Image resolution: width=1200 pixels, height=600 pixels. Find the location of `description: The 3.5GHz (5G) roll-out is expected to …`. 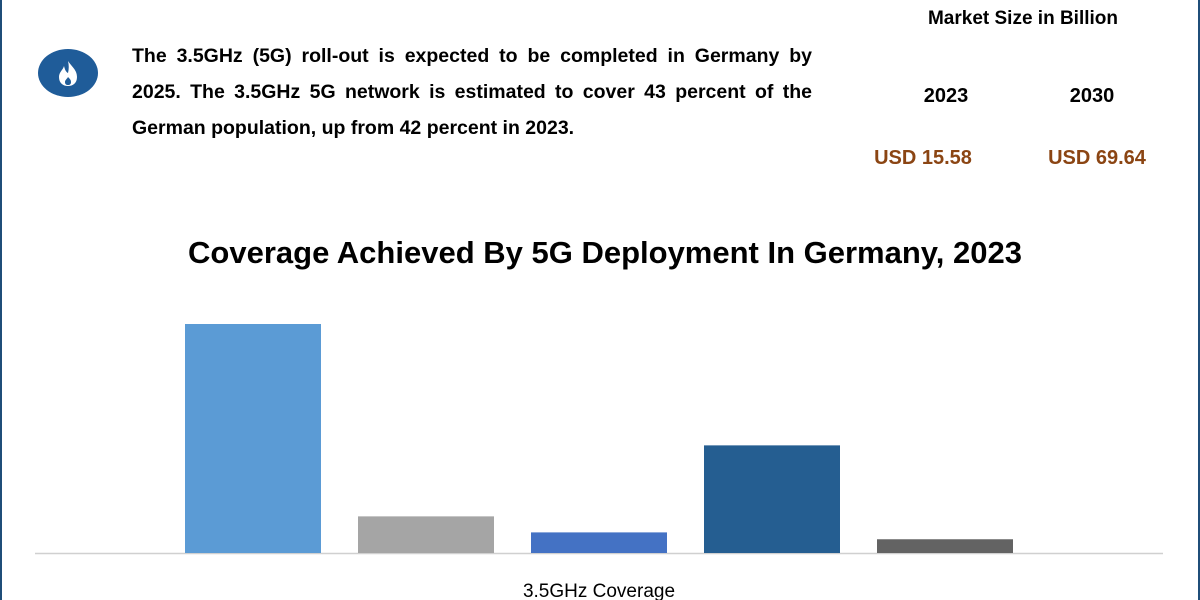

description: The 3.5GHz (5G) roll-out is expected to … is located at coordinates (472, 92).